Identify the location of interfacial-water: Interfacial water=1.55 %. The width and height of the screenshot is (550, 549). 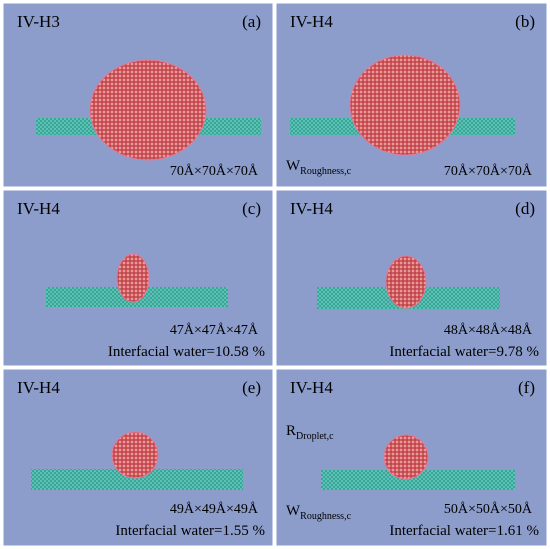
(190, 531).